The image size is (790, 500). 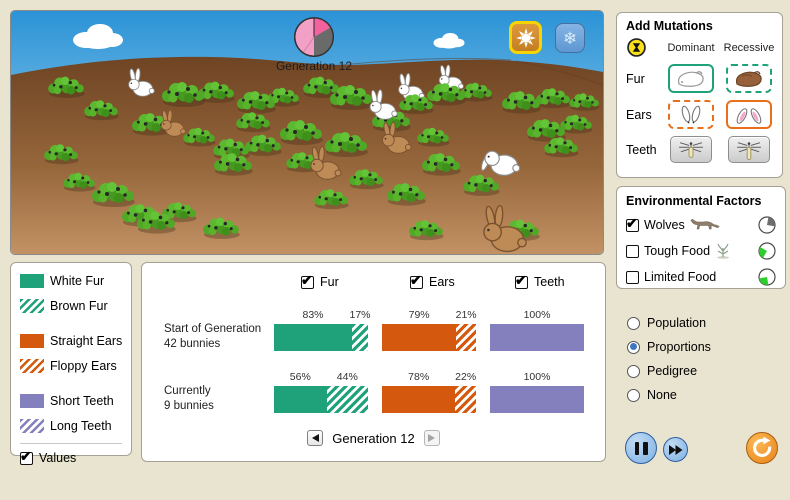 I want to click on fur-recessive-brown-button, so click(x=749, y=78).